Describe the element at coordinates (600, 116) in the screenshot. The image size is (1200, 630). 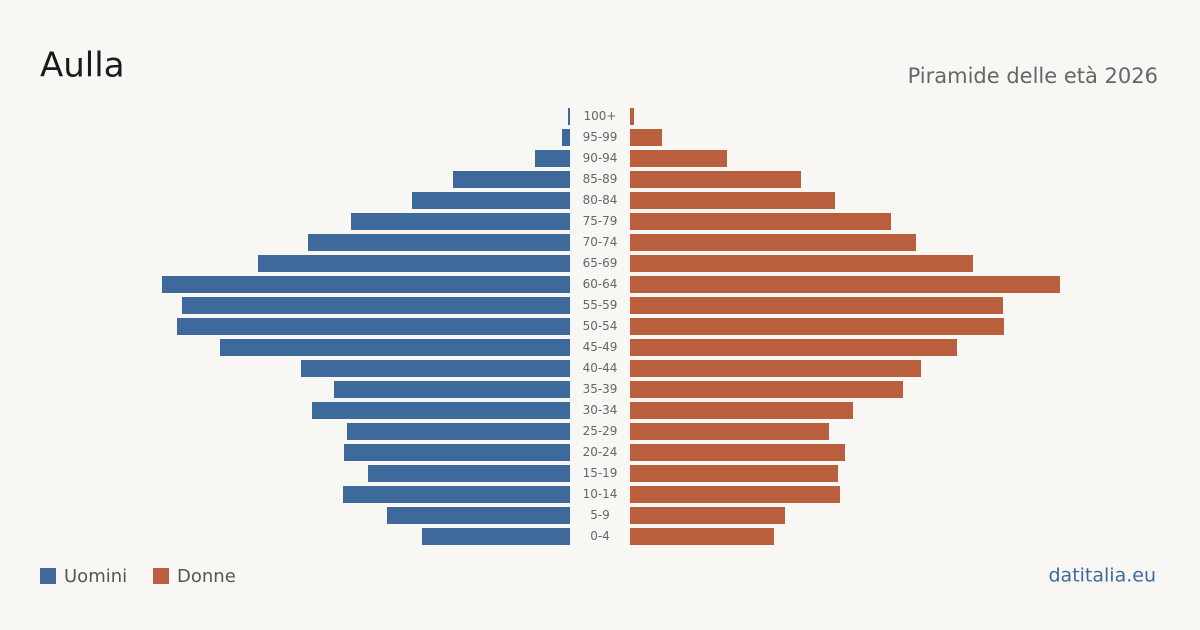
I see `age-label: 100+` at that location.